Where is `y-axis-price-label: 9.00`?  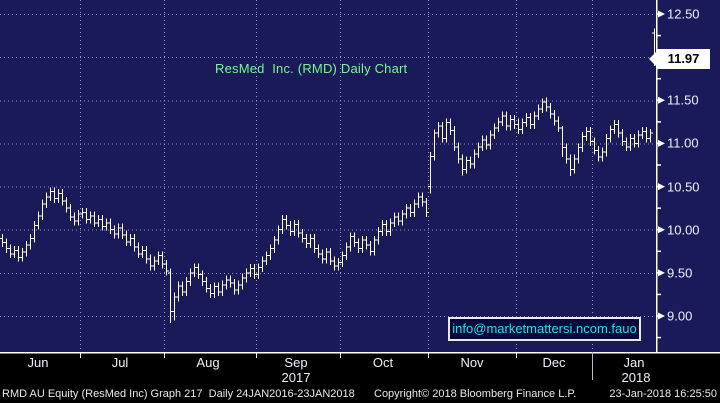 y-axis-price-label: 9.00 is located at coordinates (680, 316).